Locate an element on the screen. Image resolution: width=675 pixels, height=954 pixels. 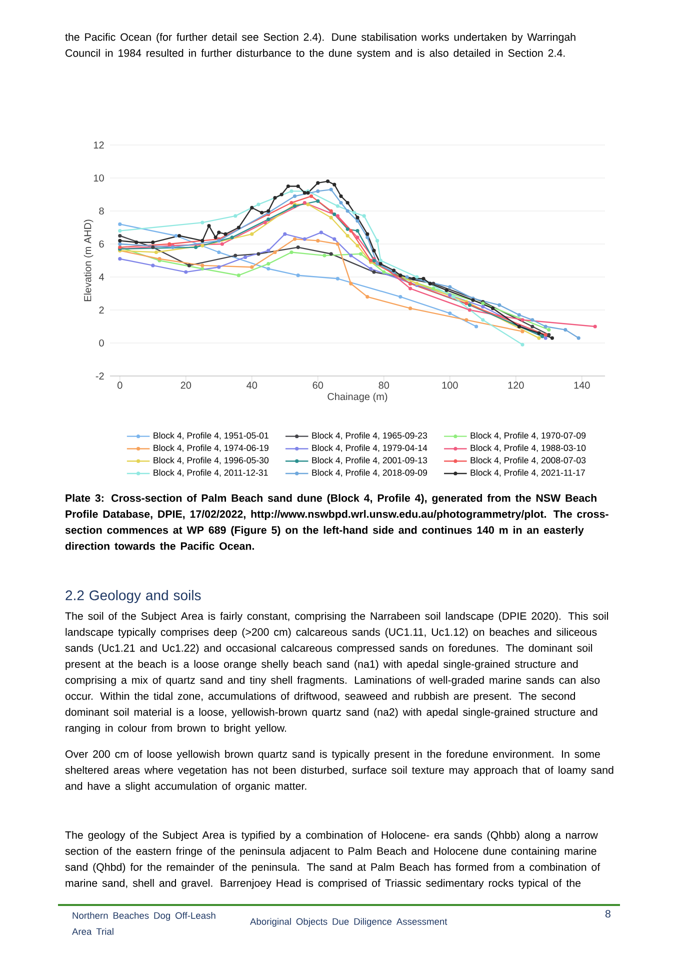
x-tick-label: 60 is located at coordinates (318, 385).